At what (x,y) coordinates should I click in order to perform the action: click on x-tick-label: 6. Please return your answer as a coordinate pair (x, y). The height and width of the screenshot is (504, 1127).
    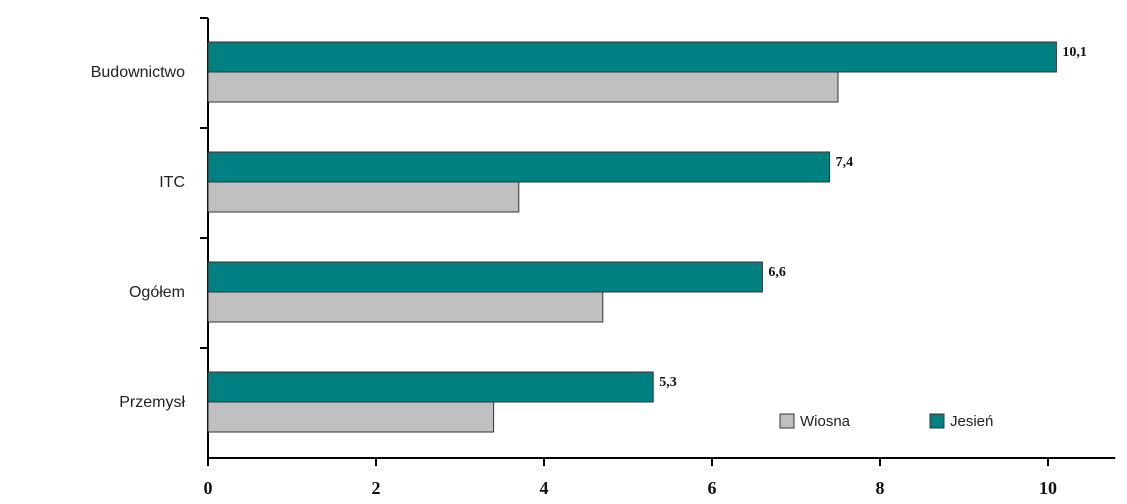
    Looking at the image, I should click on (712, 488).